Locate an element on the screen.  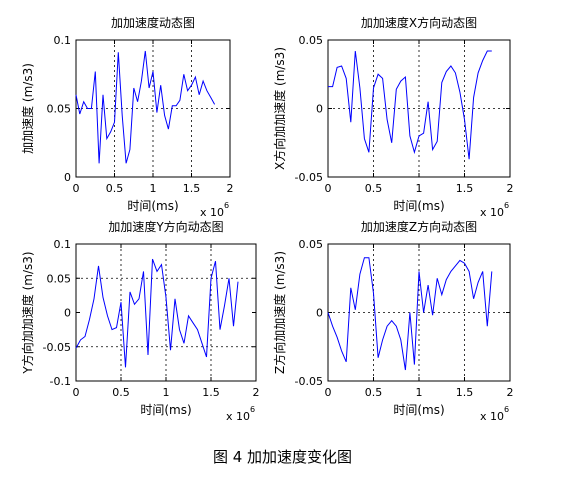
chart-title: 加加速度动态图 is located at coordinates (153, 22).